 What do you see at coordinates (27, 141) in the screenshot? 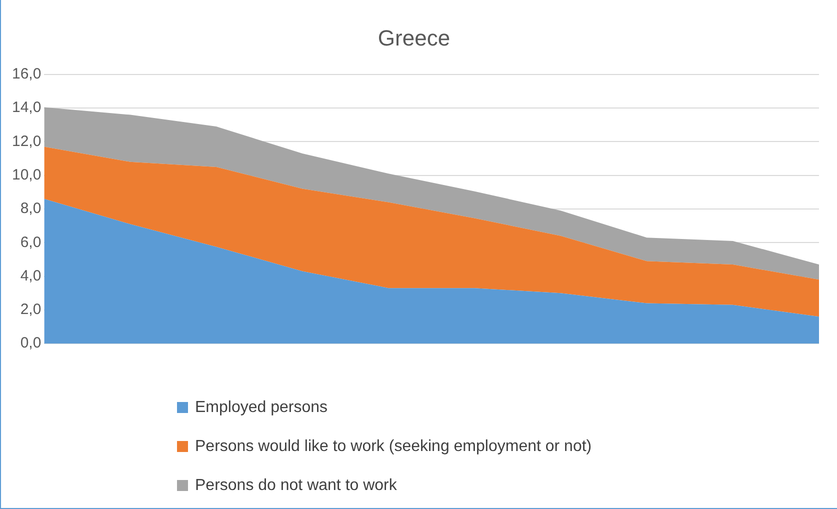
I see `y-tick-label: 12,0` at bounding box center [27, 141].